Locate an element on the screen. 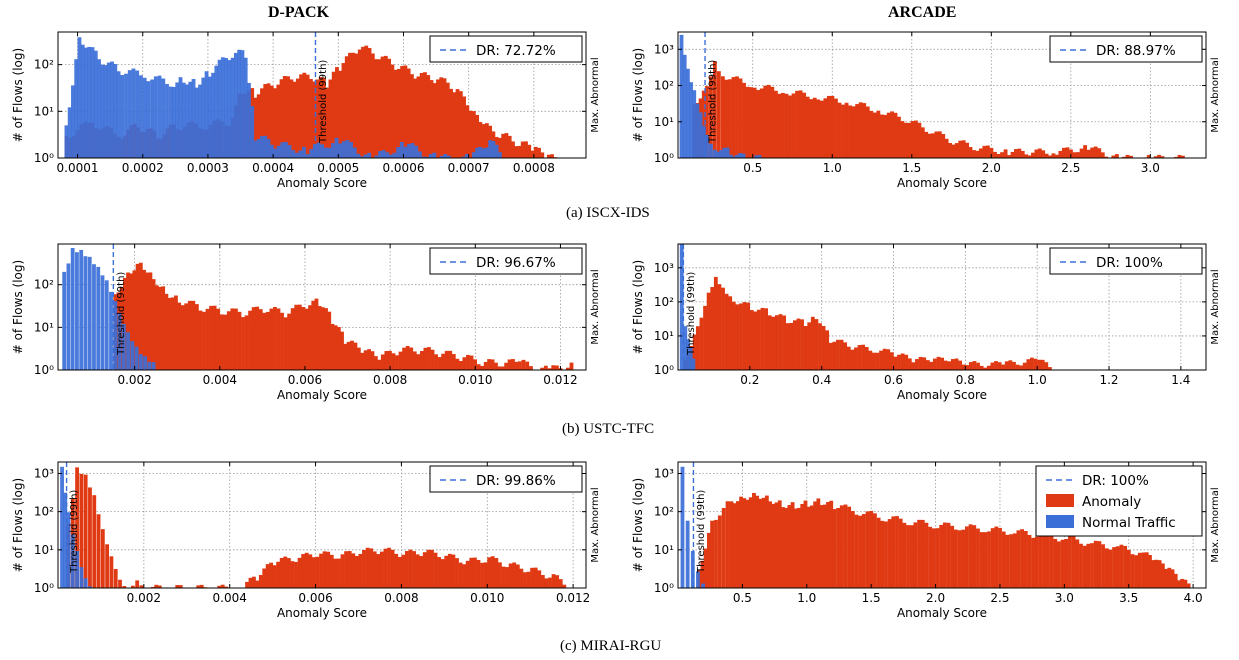  legend: DR: 88.97% is located at coordinates (1126, 49).